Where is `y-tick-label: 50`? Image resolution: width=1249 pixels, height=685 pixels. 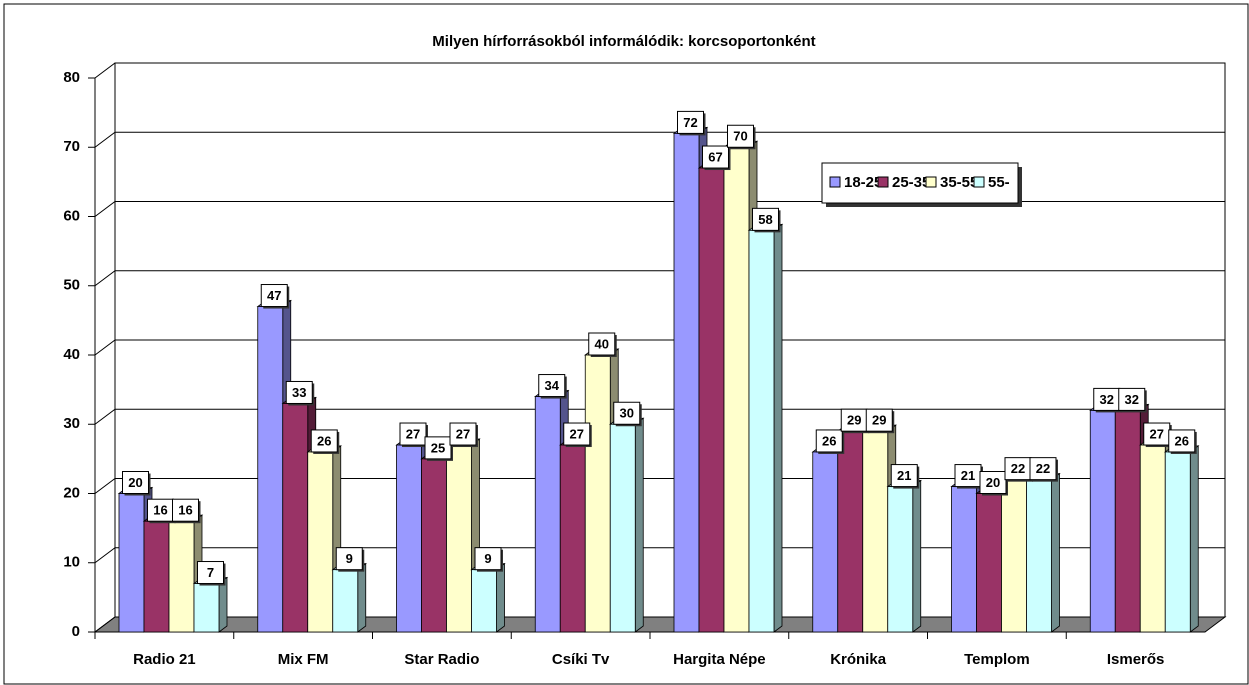 y-tick-label: 50 is located at coordinates (71, 285).